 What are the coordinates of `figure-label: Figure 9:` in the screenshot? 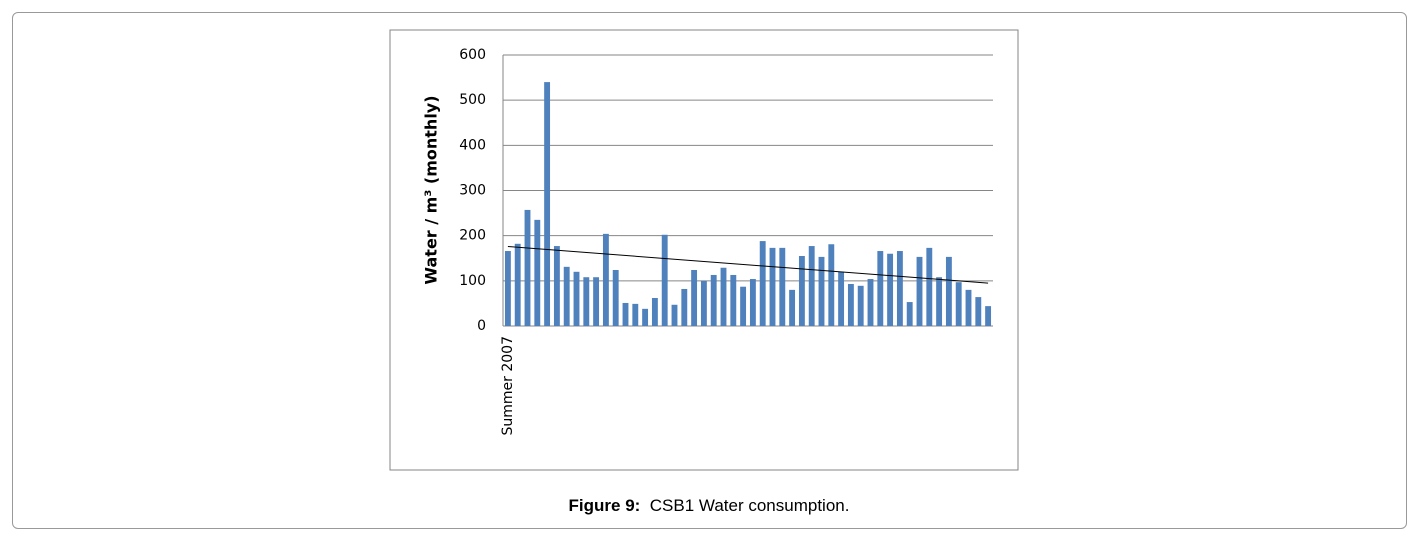 It's located at (604, 505).